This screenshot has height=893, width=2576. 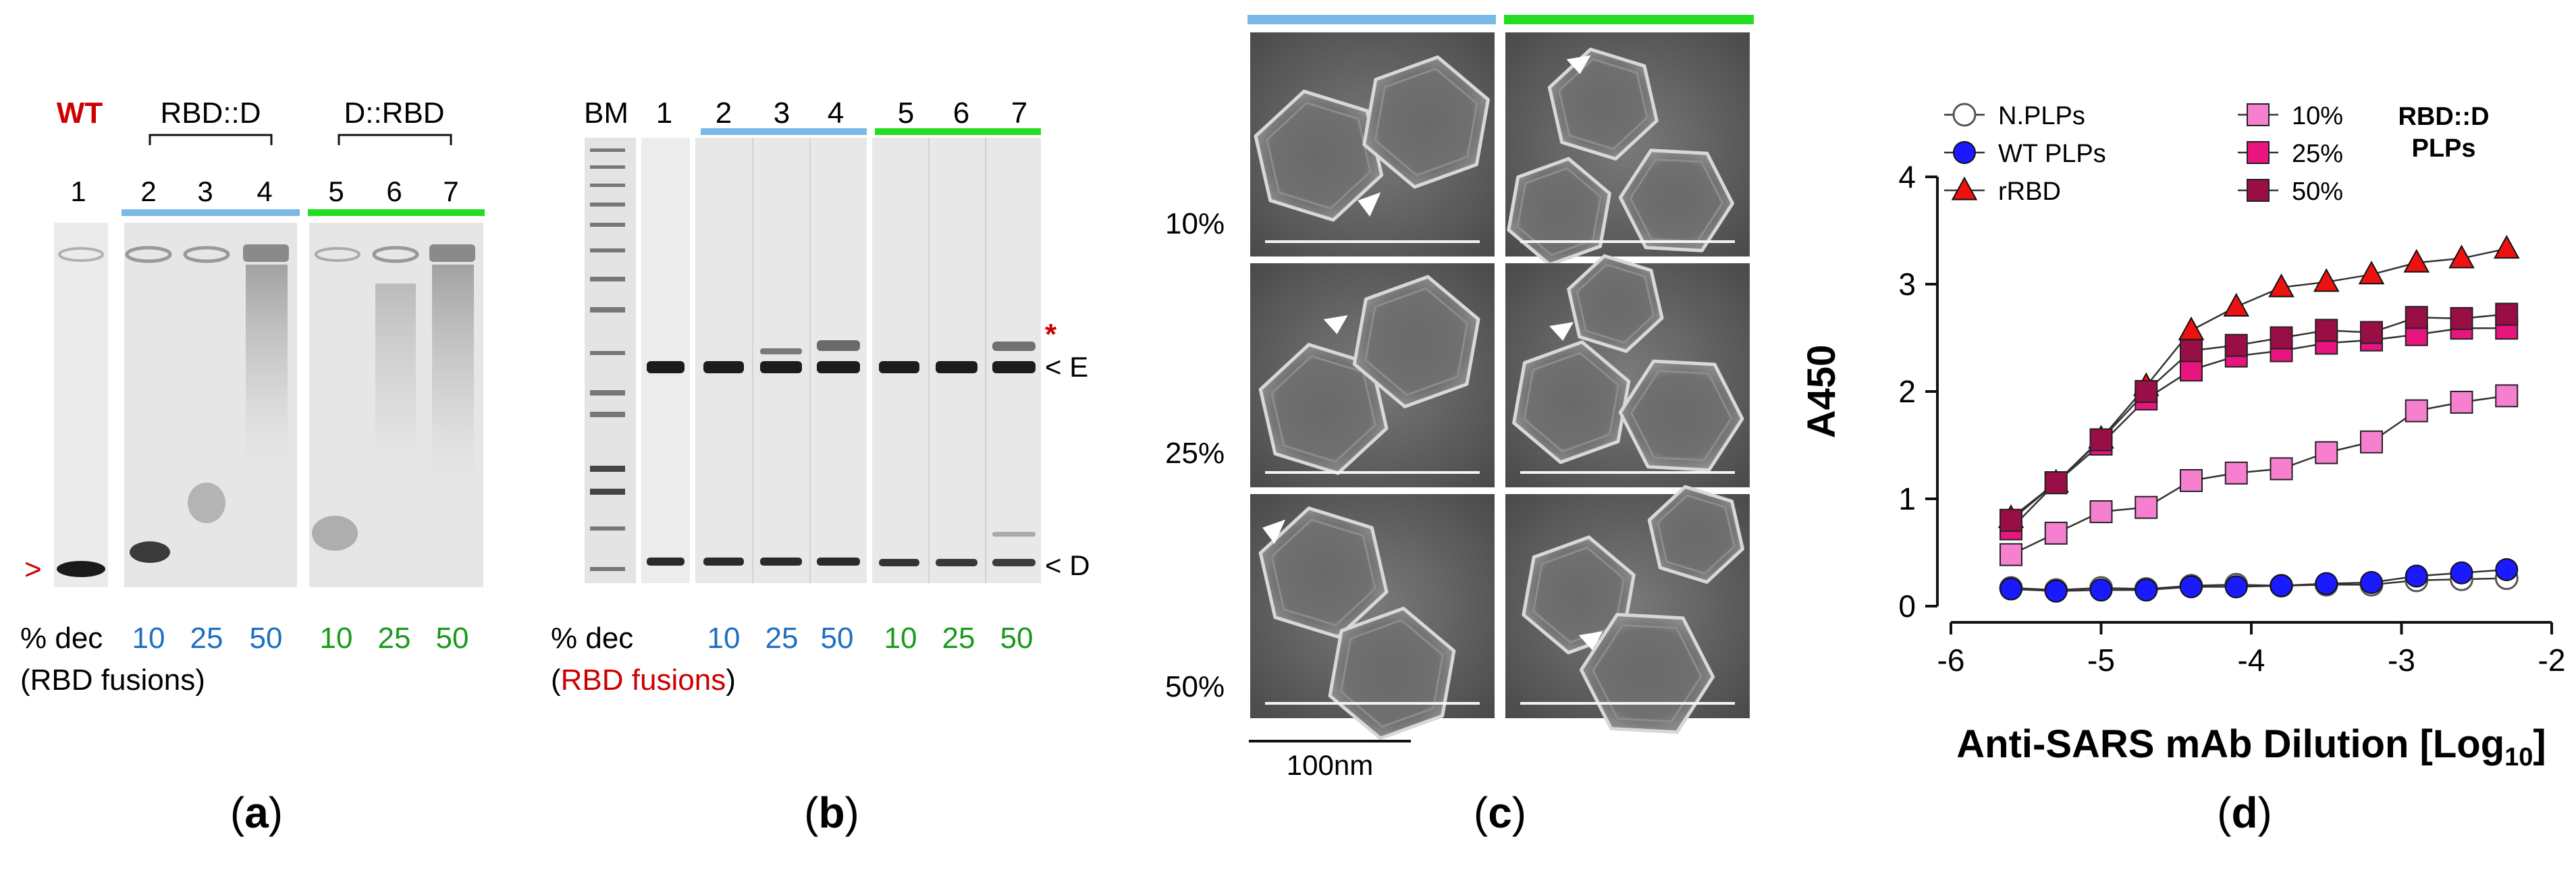 I want to click on y-tick-label: 4, so click(x=1907, y=176).